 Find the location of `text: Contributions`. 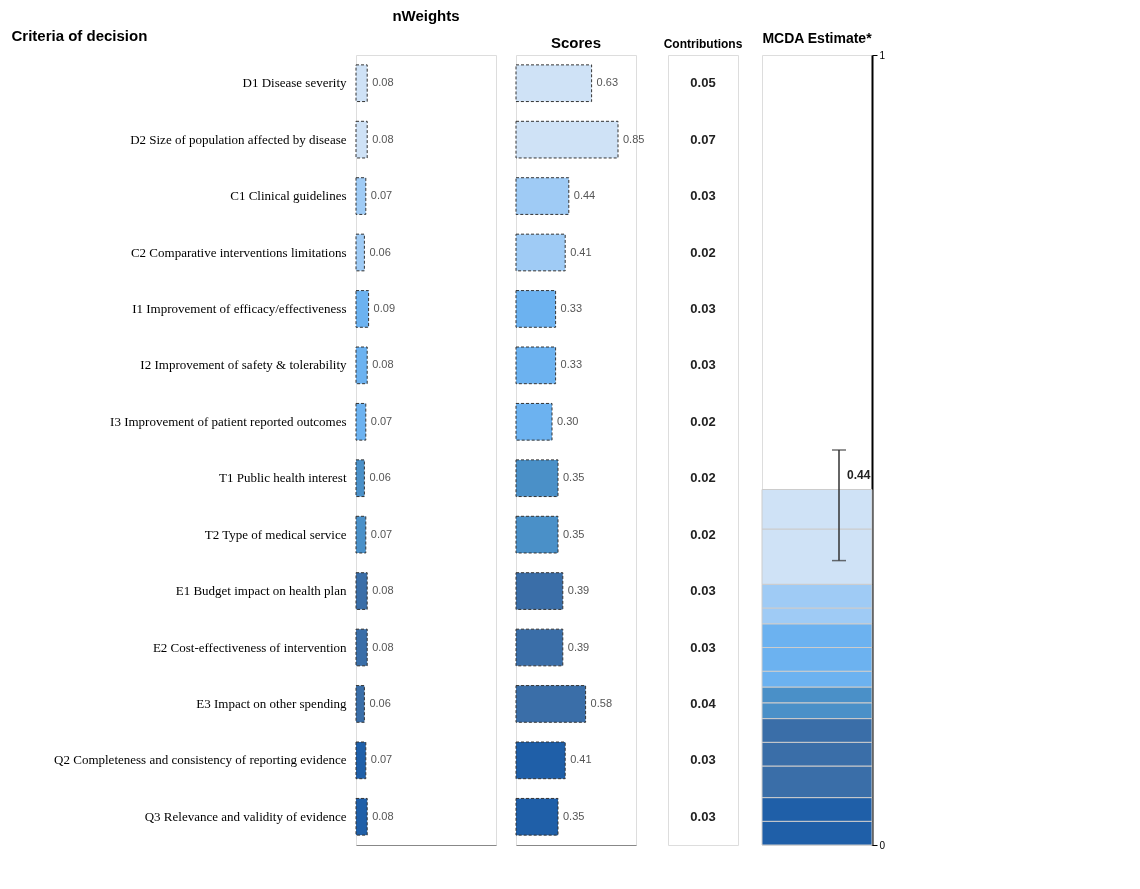

text: Contributions is located at coordinates (703, 44).